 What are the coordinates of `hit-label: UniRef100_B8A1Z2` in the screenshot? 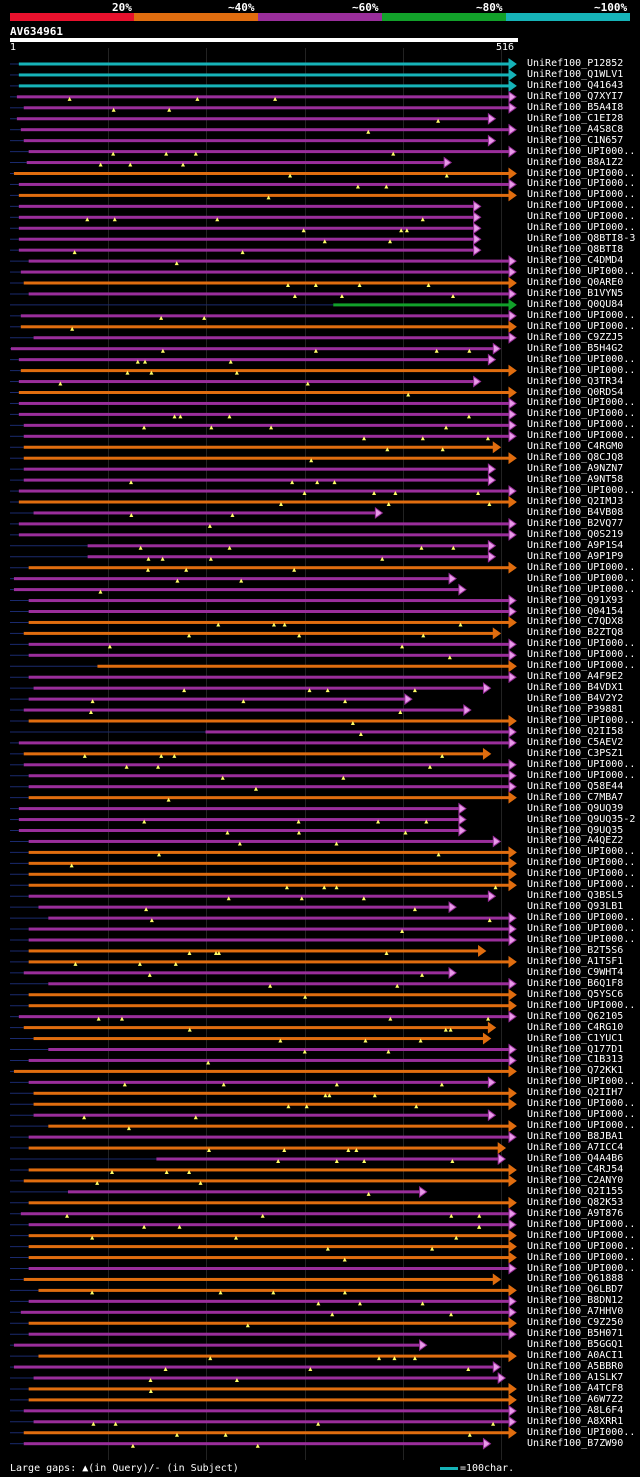 It's located at (575, 162).